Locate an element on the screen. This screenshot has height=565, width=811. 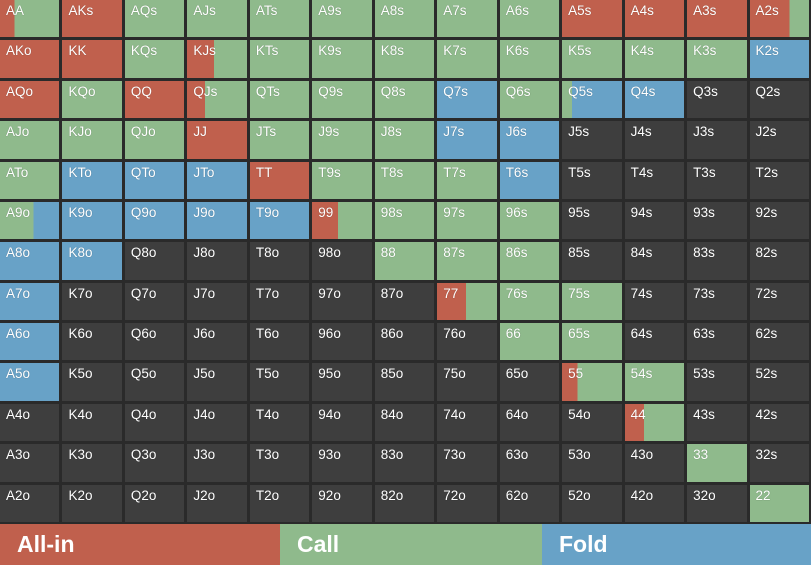
cell-QTs: QTs is located at coordinates (279, 99).